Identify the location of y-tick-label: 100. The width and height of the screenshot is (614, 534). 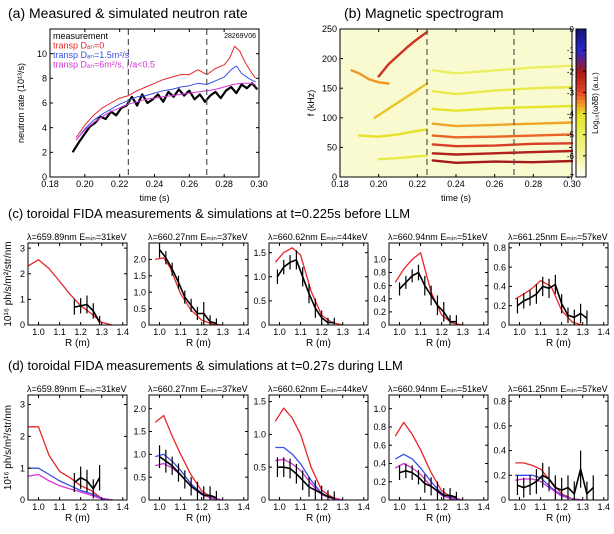
(329, 118).